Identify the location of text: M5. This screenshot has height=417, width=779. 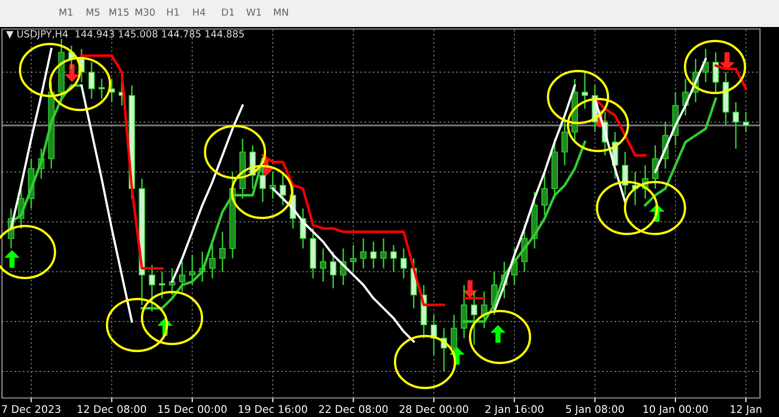
(93, 12).